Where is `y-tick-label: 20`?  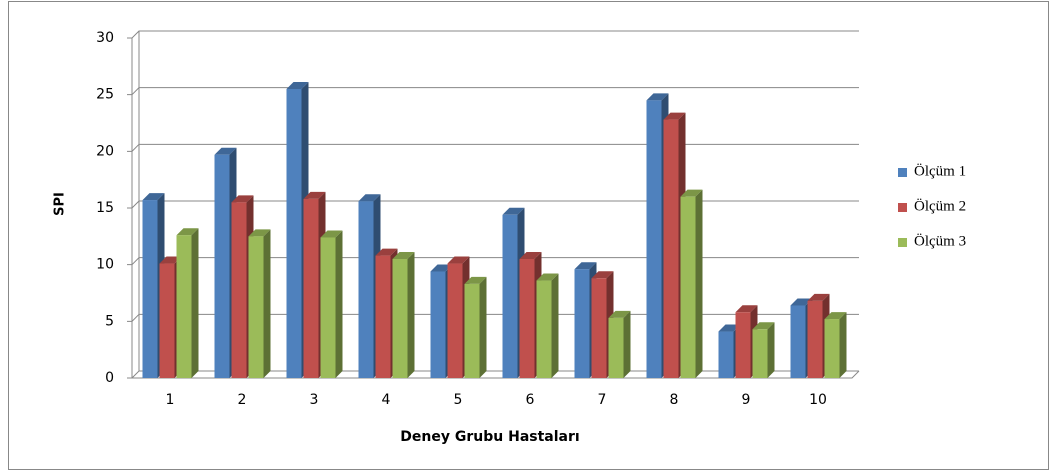 y-tick-label: 20 is located at coordinates (105, 151).